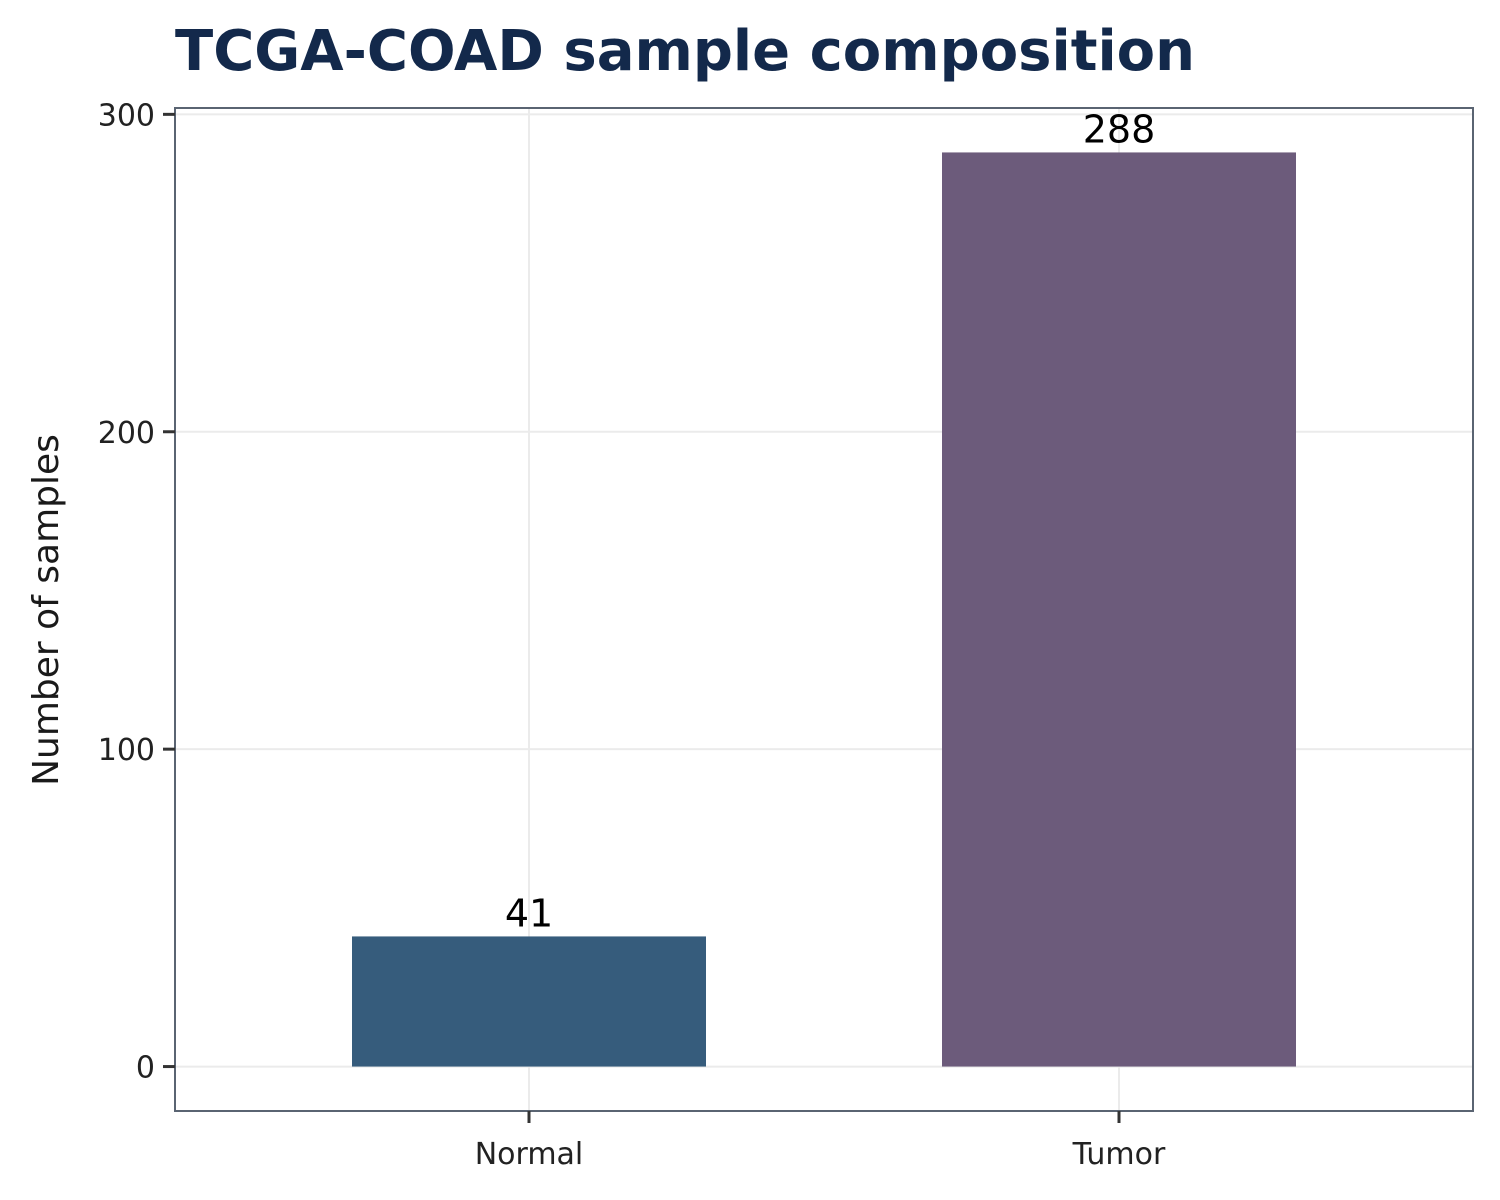 Image resolution: width=1500 pixels, height=1200 pixels. I want to click on y-axis-title: Number of samples, so click(46, 610).